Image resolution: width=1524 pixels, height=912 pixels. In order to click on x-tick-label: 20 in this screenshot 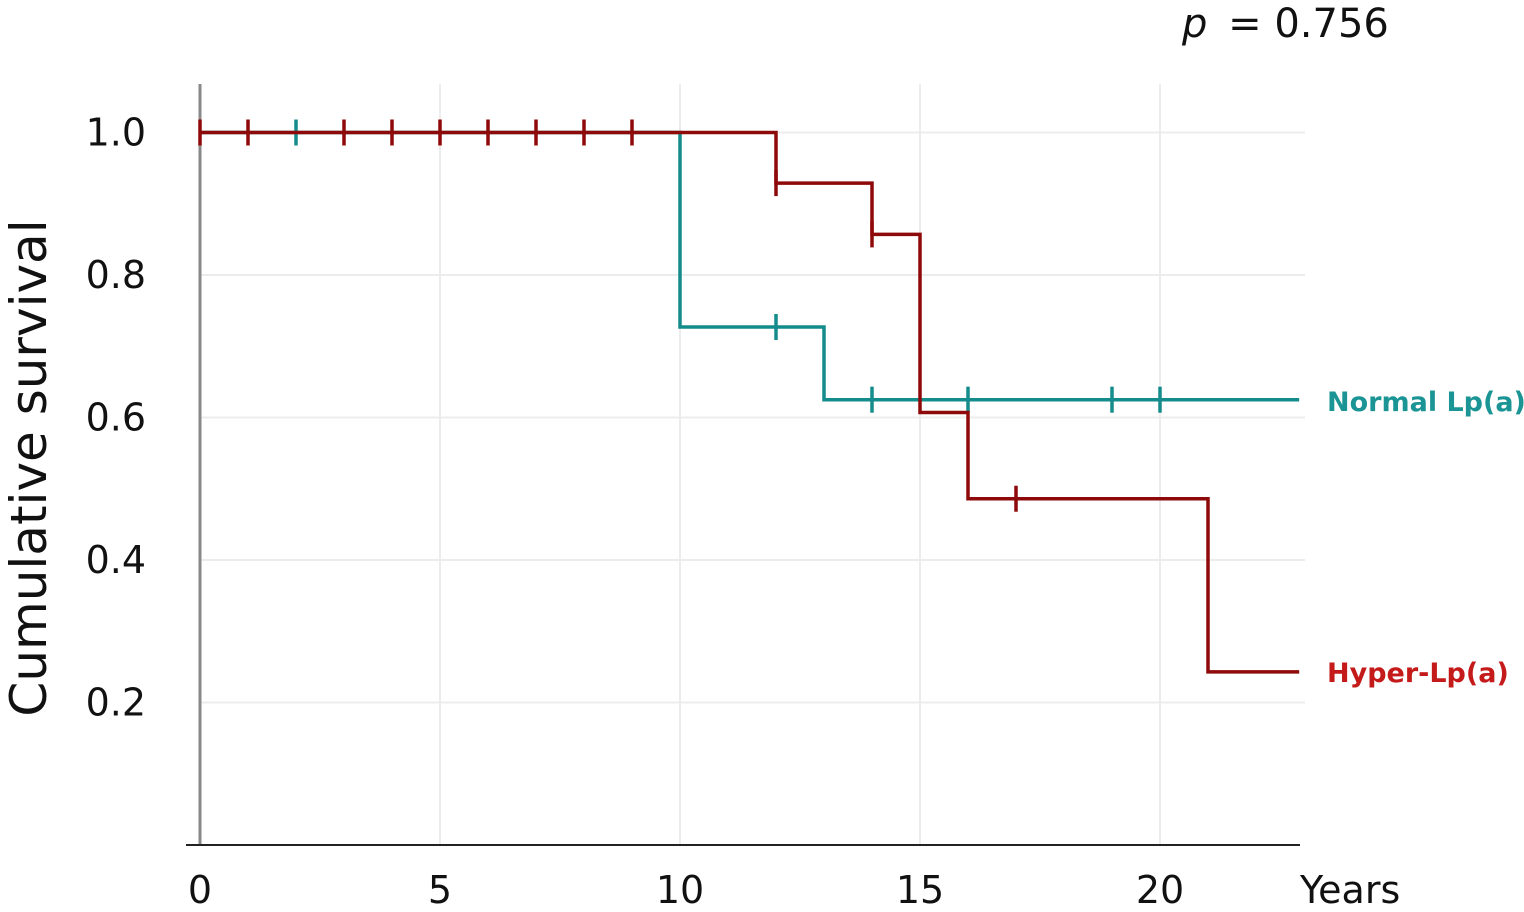, I will do `click(1160, 890)`.